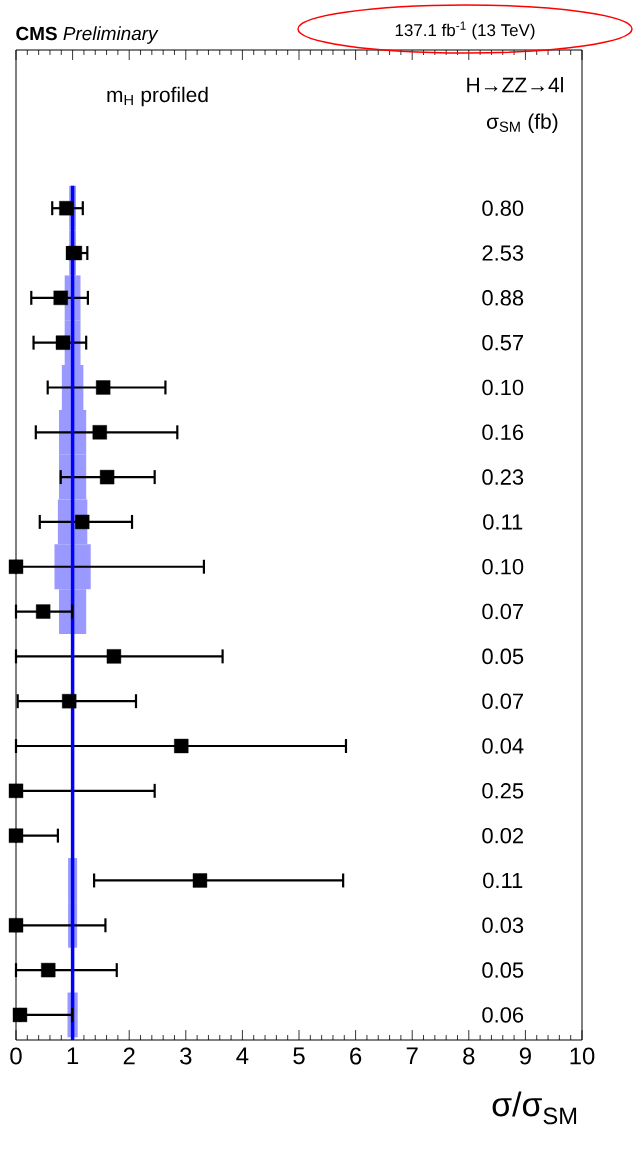  Describe the element at coordinates (502, 342) in the screenshot. I see `y-tick-label: 0.57` at that location.